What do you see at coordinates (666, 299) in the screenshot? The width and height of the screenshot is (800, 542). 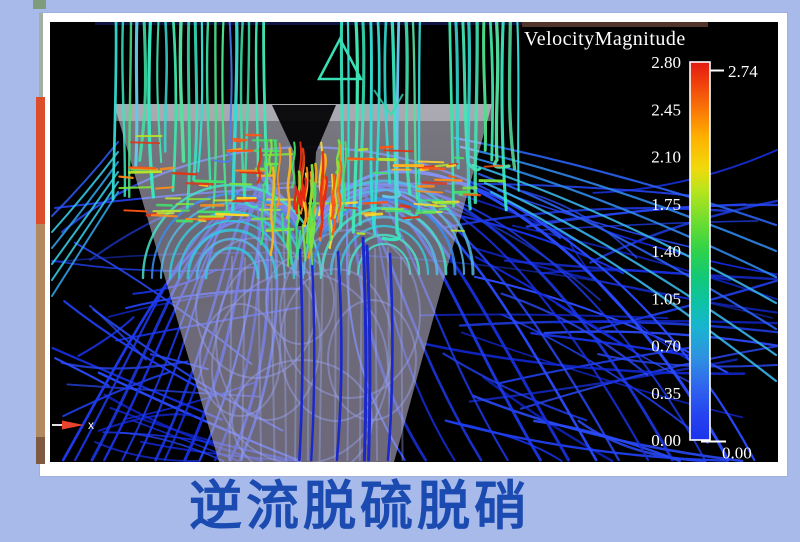 I see `legend-tick-label: 1.05` at bounding box center [666, 299].